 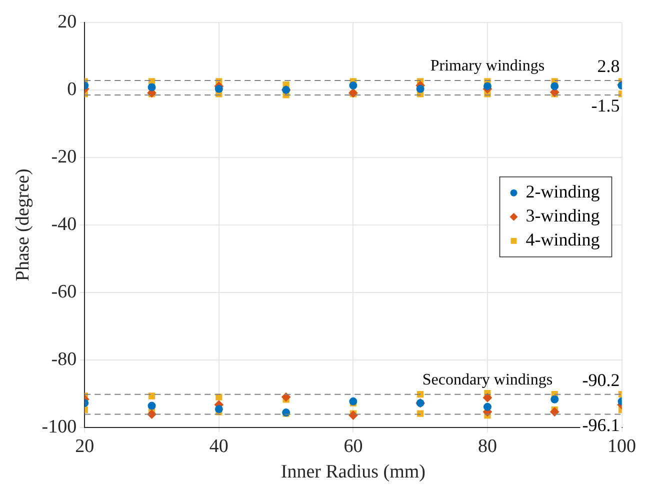 What do you see at coordinates (353, 446) in the screenshot?
I see `x-tick-label: 60` at bounding box center [353, 446].